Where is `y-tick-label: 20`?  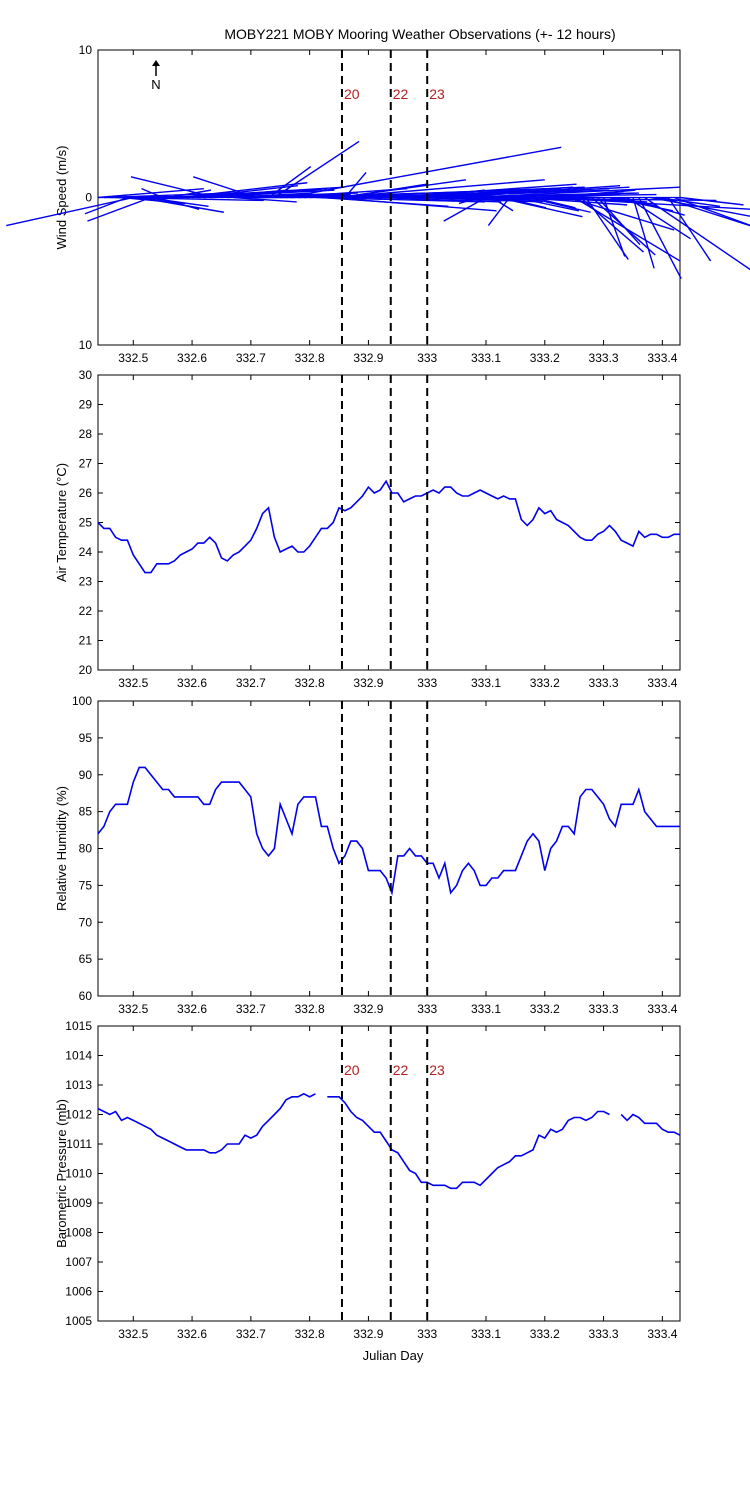
y-tick-label: 20 is located at coordinates (86, 670).